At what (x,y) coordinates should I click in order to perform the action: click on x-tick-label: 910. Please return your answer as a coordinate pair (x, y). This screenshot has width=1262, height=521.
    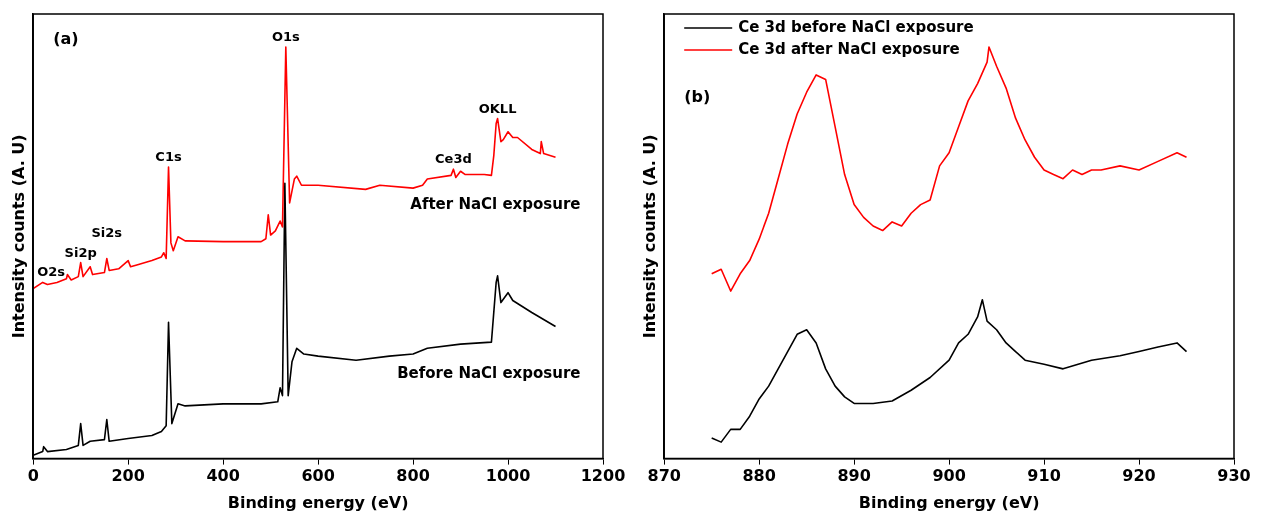
    Looking at the image, I should click on (1044, 476).